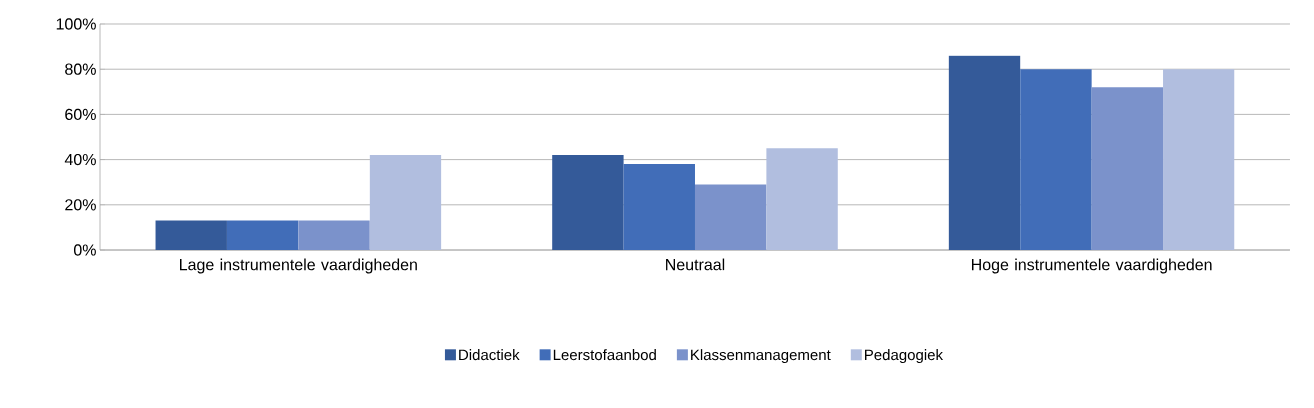 The height and width of the screenshot is (408, 1314). I want to click on x-tick-label: Neutraal, so click(695, 264).